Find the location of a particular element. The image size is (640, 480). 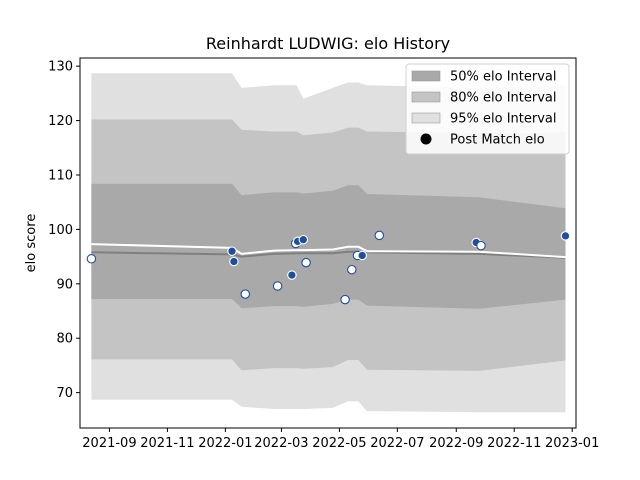

x-tick-label: 2022-01 is located at coordinates (225, 443).